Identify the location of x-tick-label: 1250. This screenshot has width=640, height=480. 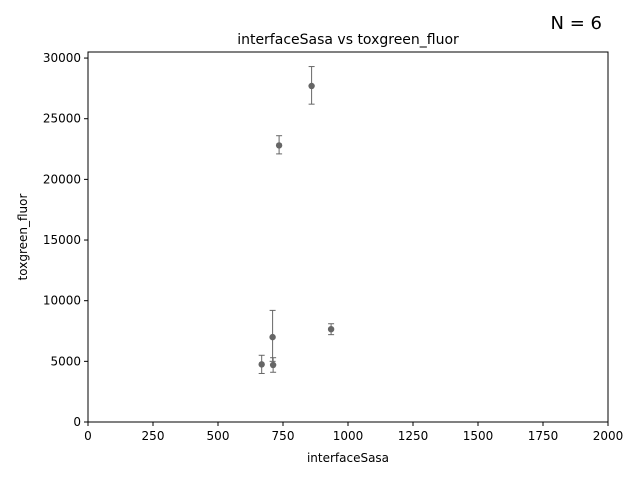
(413, 436).